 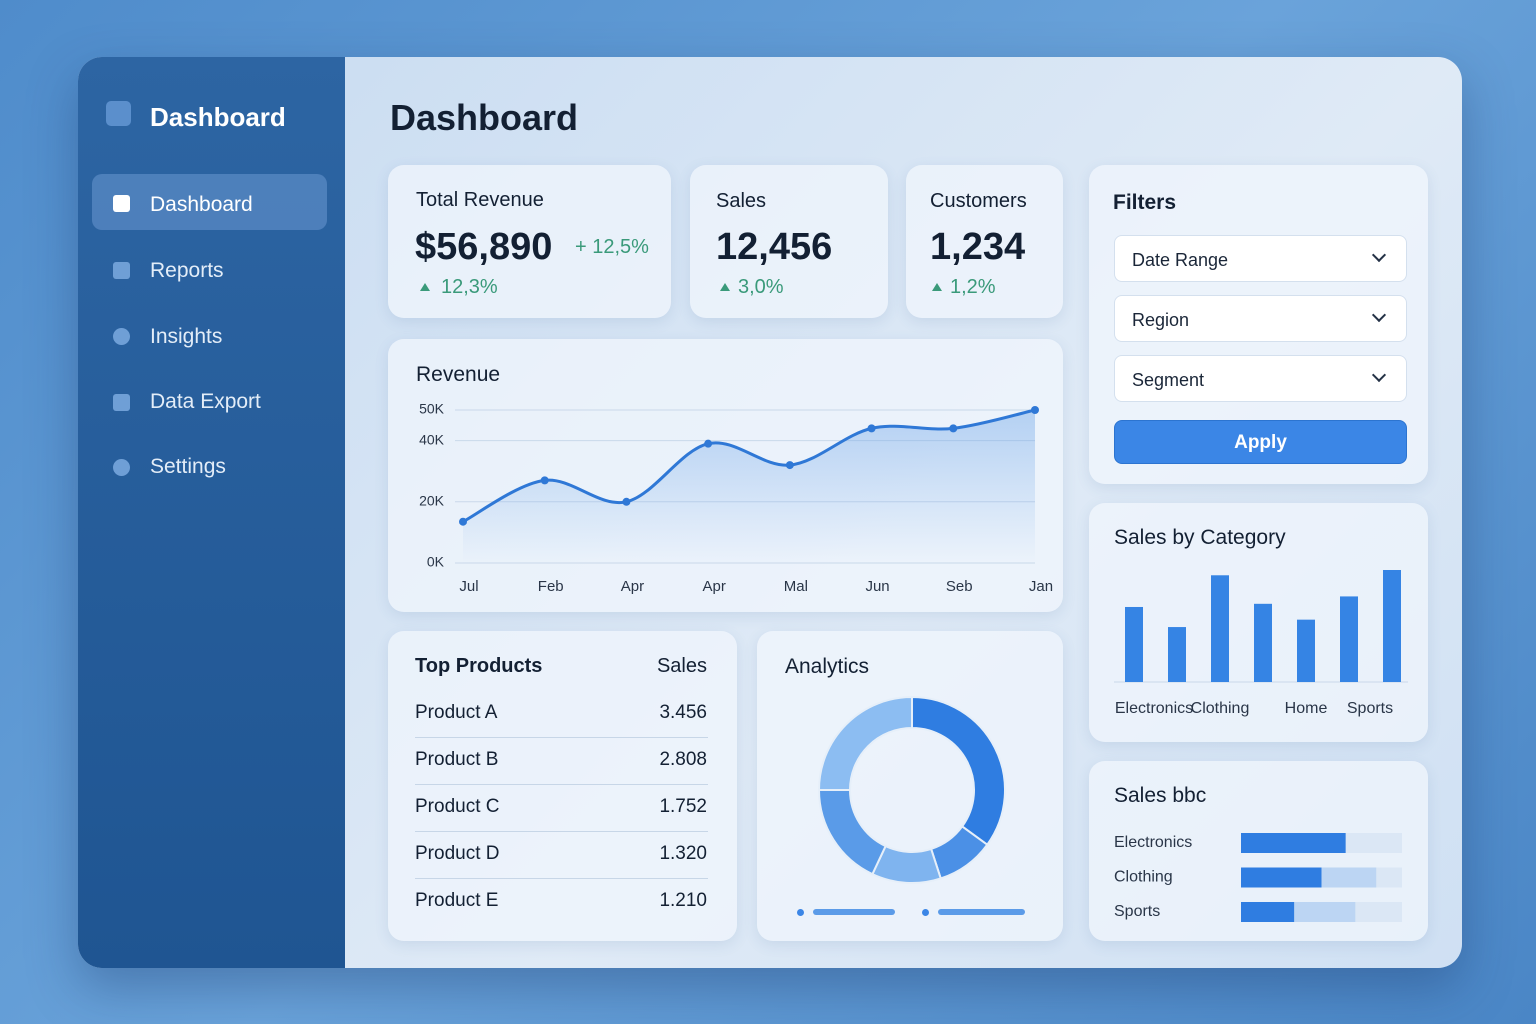 I want to click on table-cell: 1.320, so click(x=683, y=853).